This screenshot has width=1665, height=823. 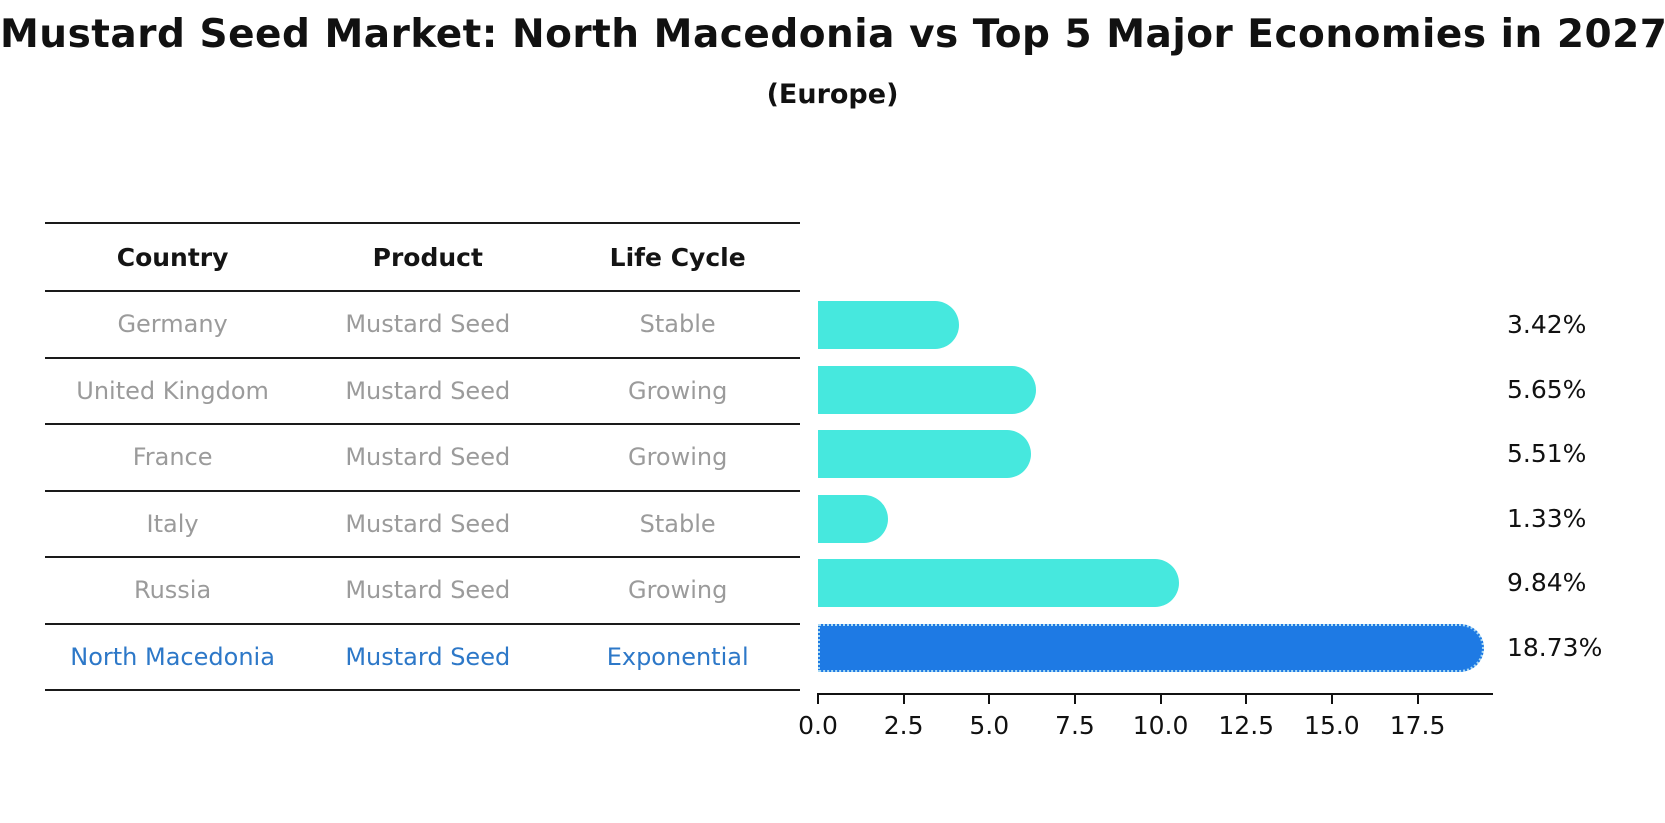 What do you see at coordinates (1075, 725) in the screenshot?
I see `x-axis-tick-label: 7.5` at bounding box center [1075, 725].